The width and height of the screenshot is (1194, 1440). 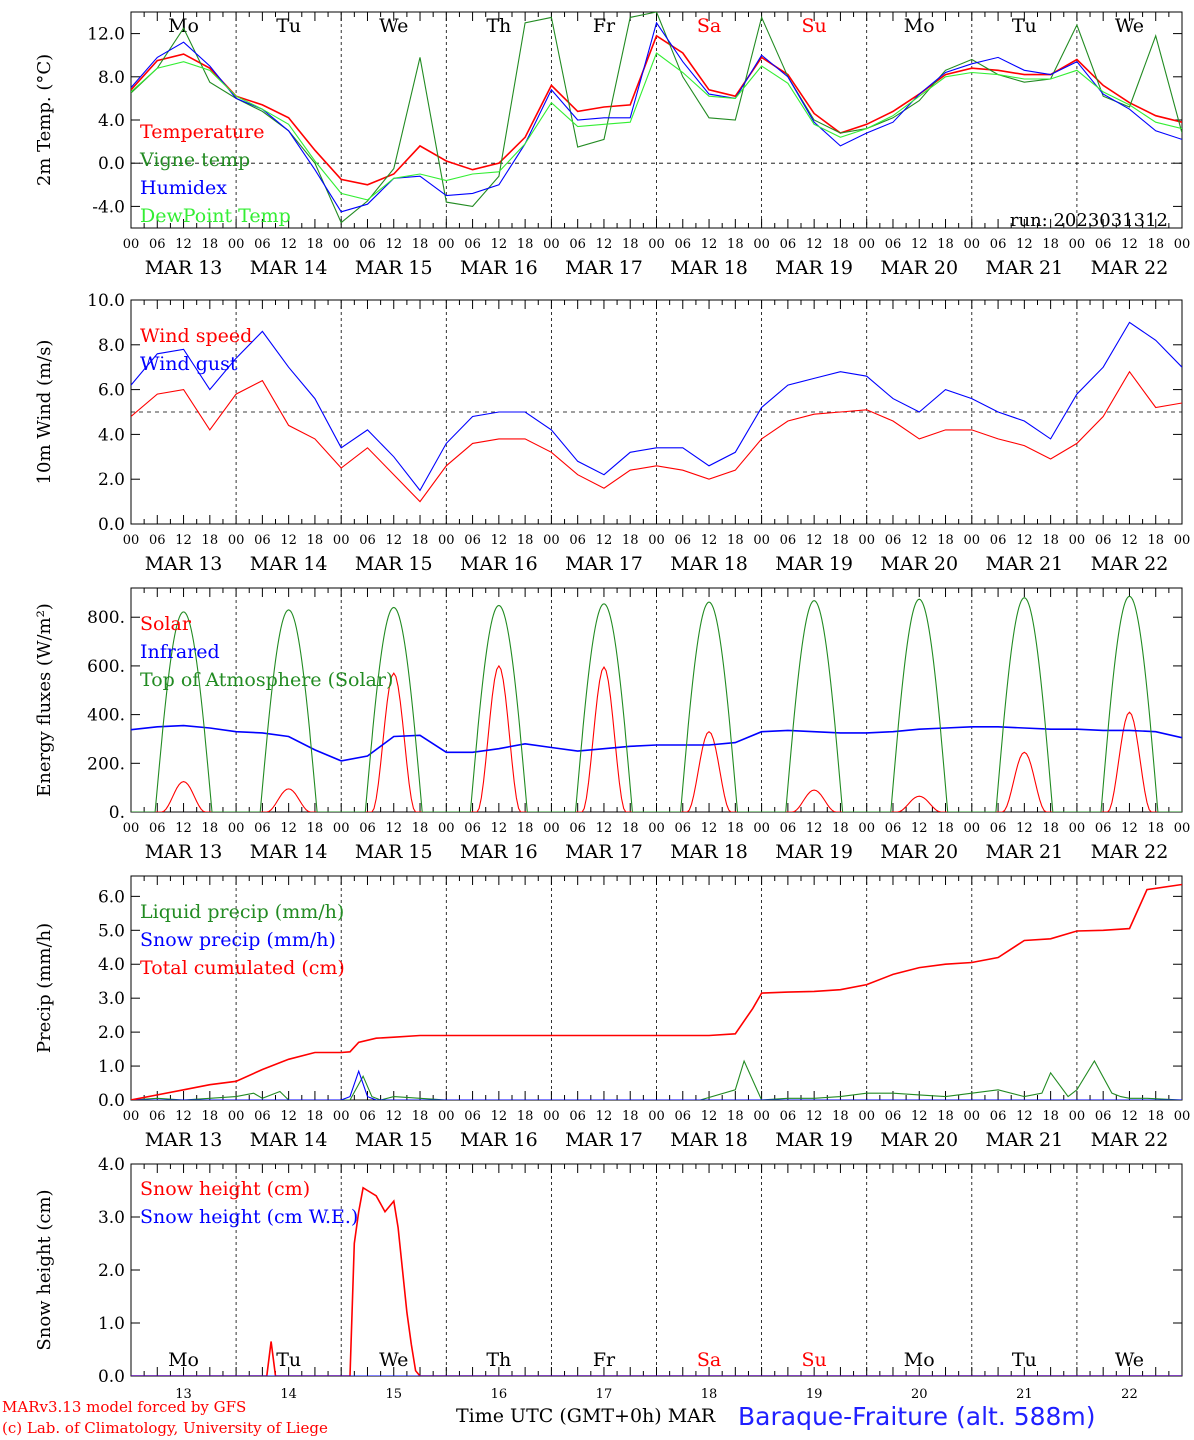 I want to click on legend-entry: Temperature, so click(x=202, y=132).